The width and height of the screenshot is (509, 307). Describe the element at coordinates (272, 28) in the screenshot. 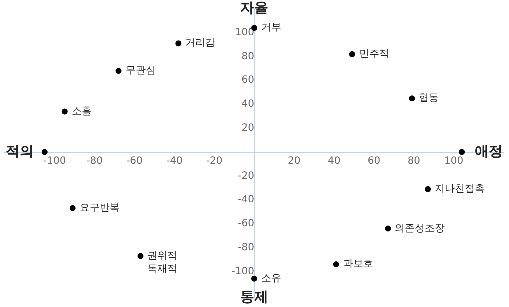

I see `data-label: 거부` at that location.